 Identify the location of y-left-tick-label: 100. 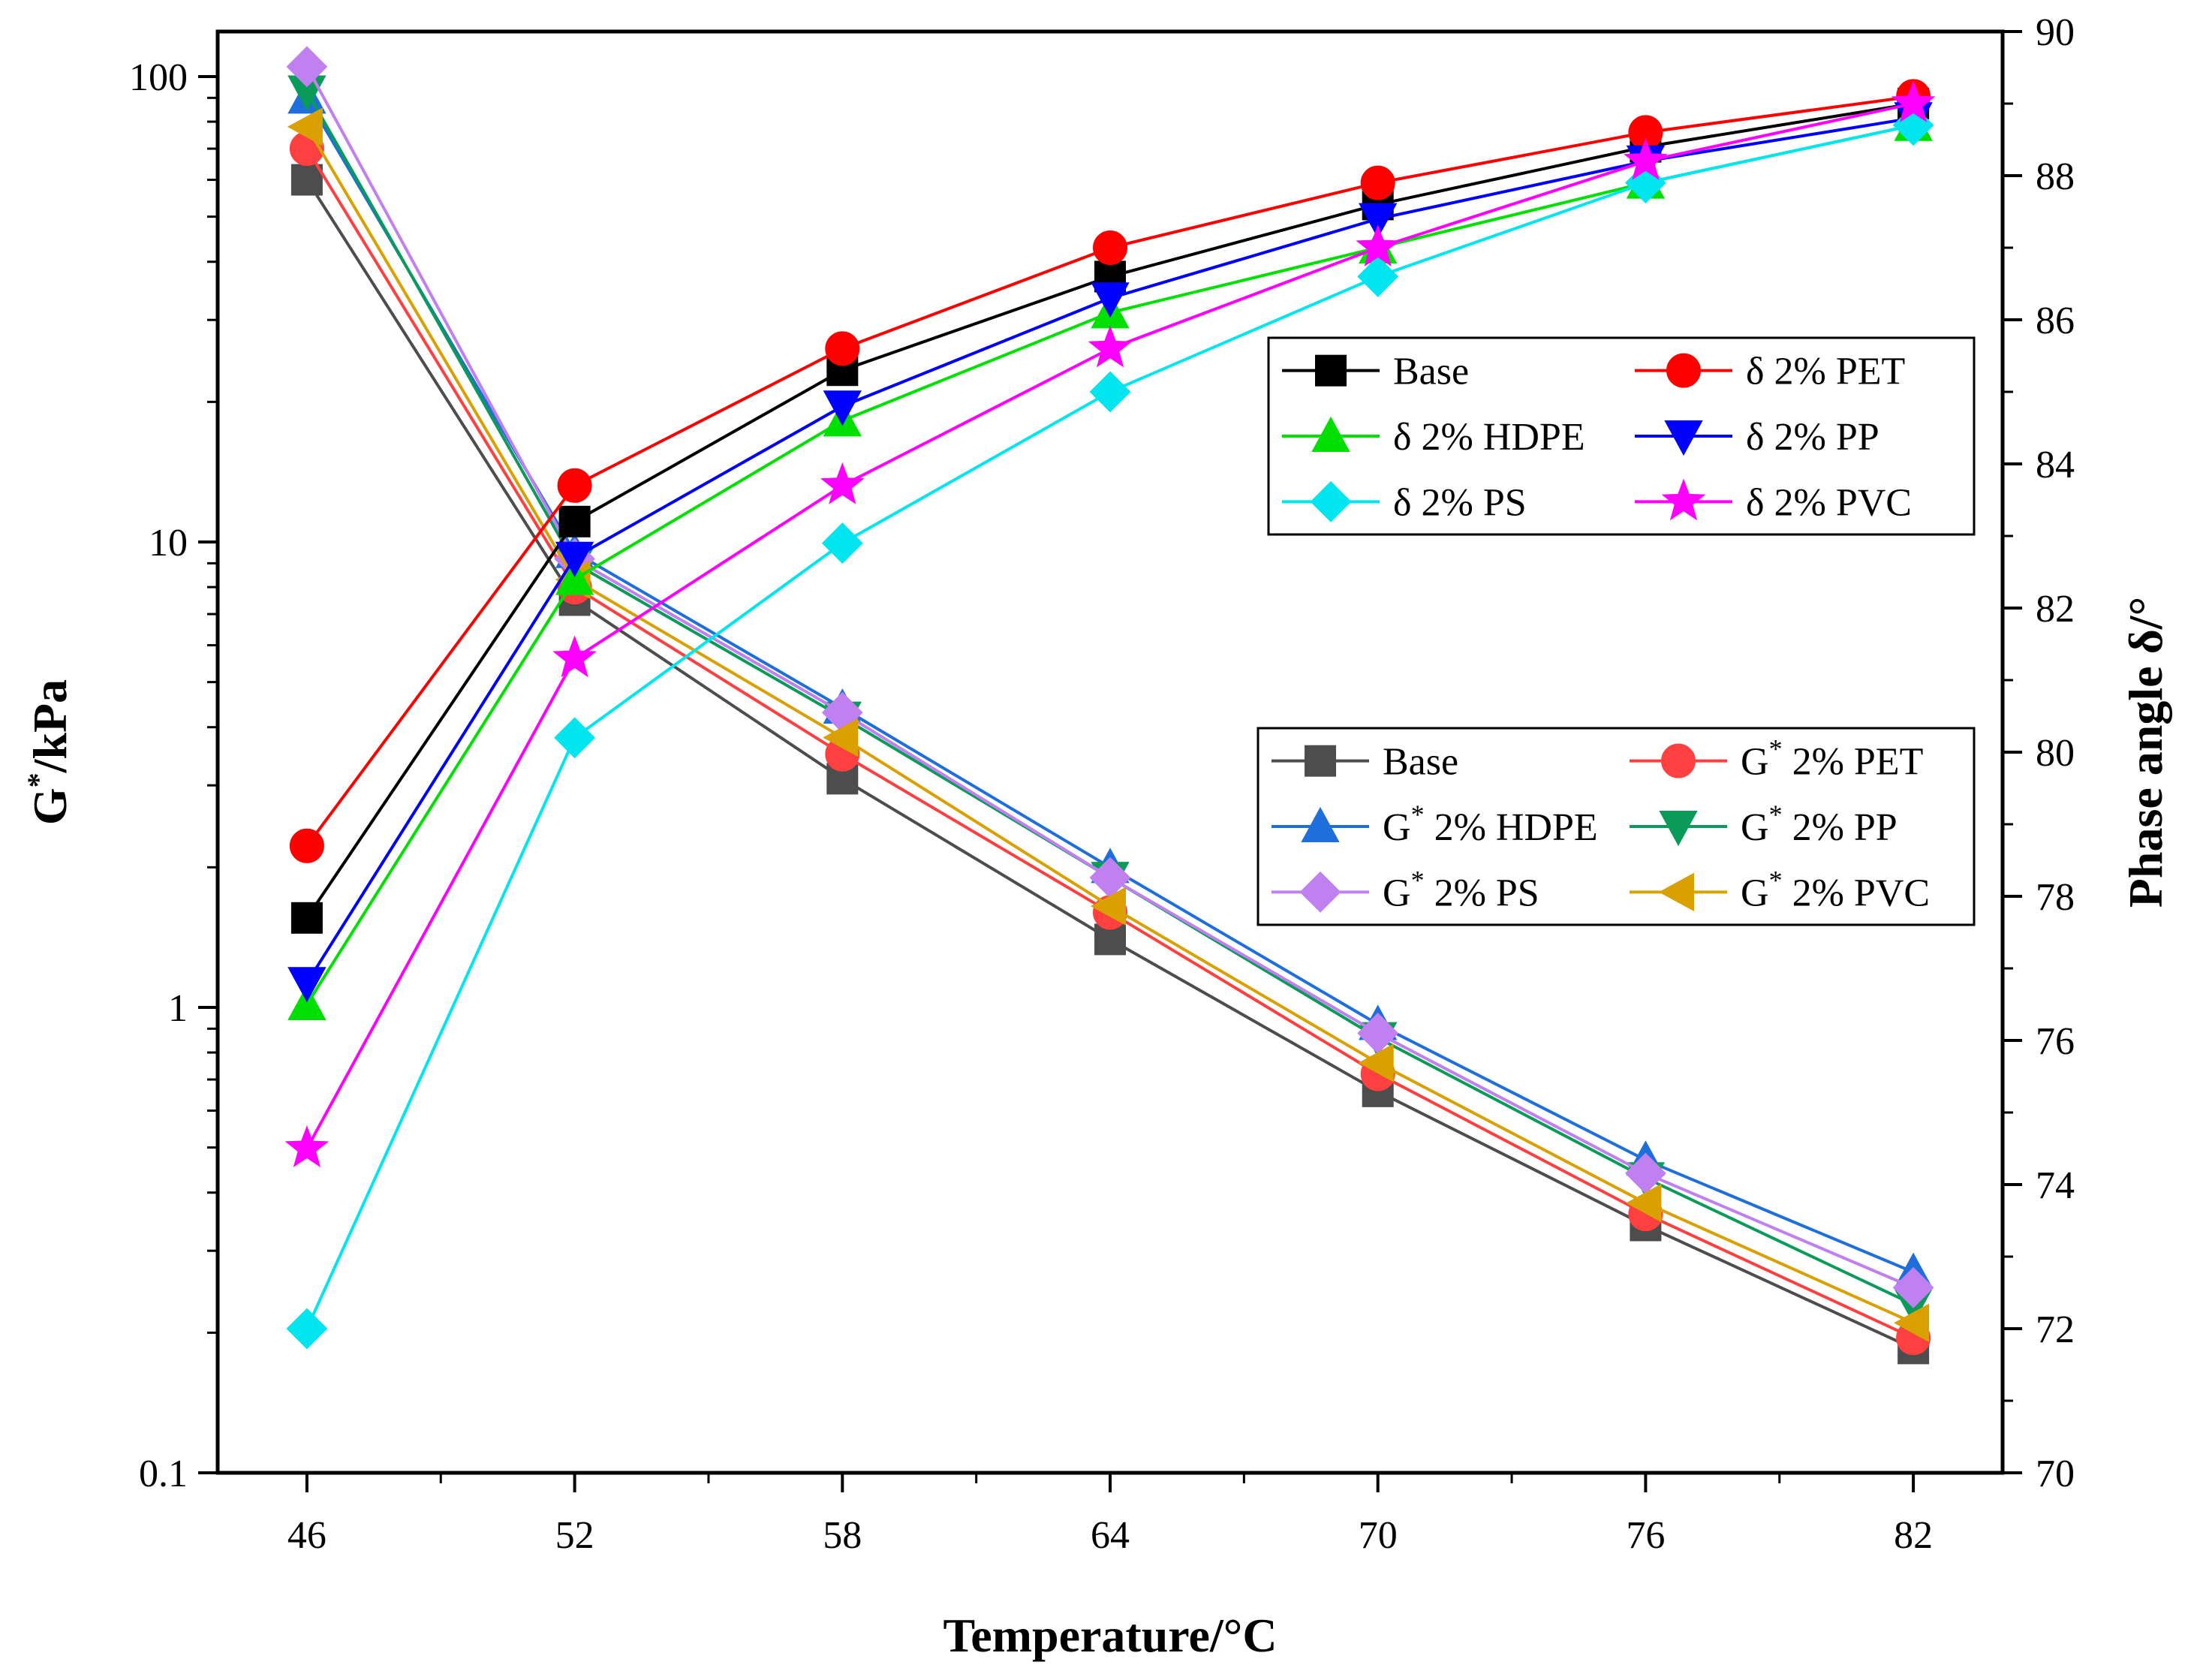
(158, 77).